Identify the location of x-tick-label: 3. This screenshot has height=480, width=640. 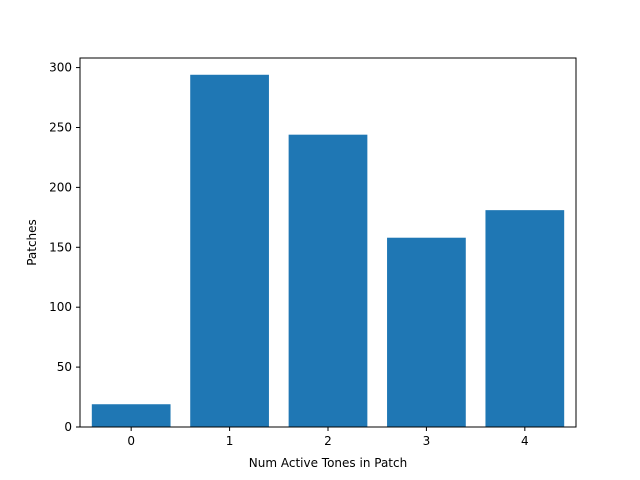
(427, 441).